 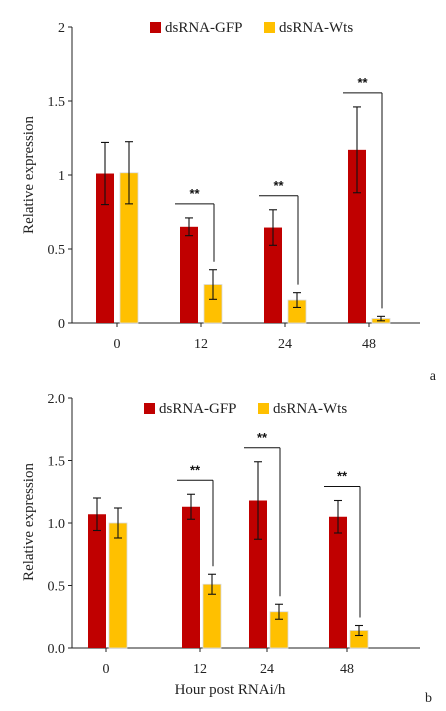 I want to click on y-tick-label: 2.0, so click(x=57, y=399).